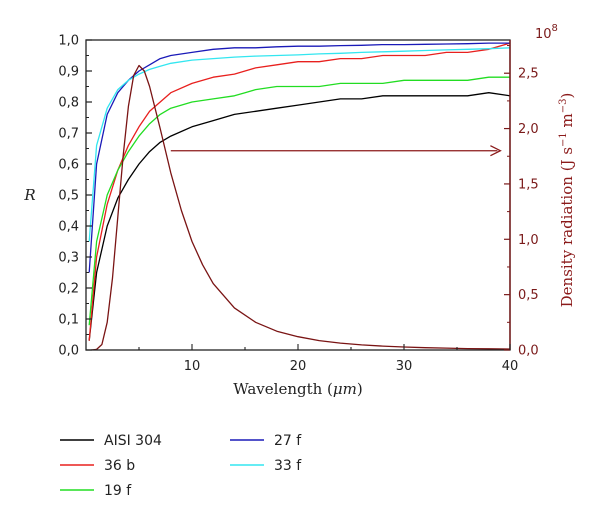 Image resolution: width=600 pixels, height=525 pixels. Describe the element at coordinates (68, 103) in the screenshot. I see `y-tick-label: 0,8` at that location.